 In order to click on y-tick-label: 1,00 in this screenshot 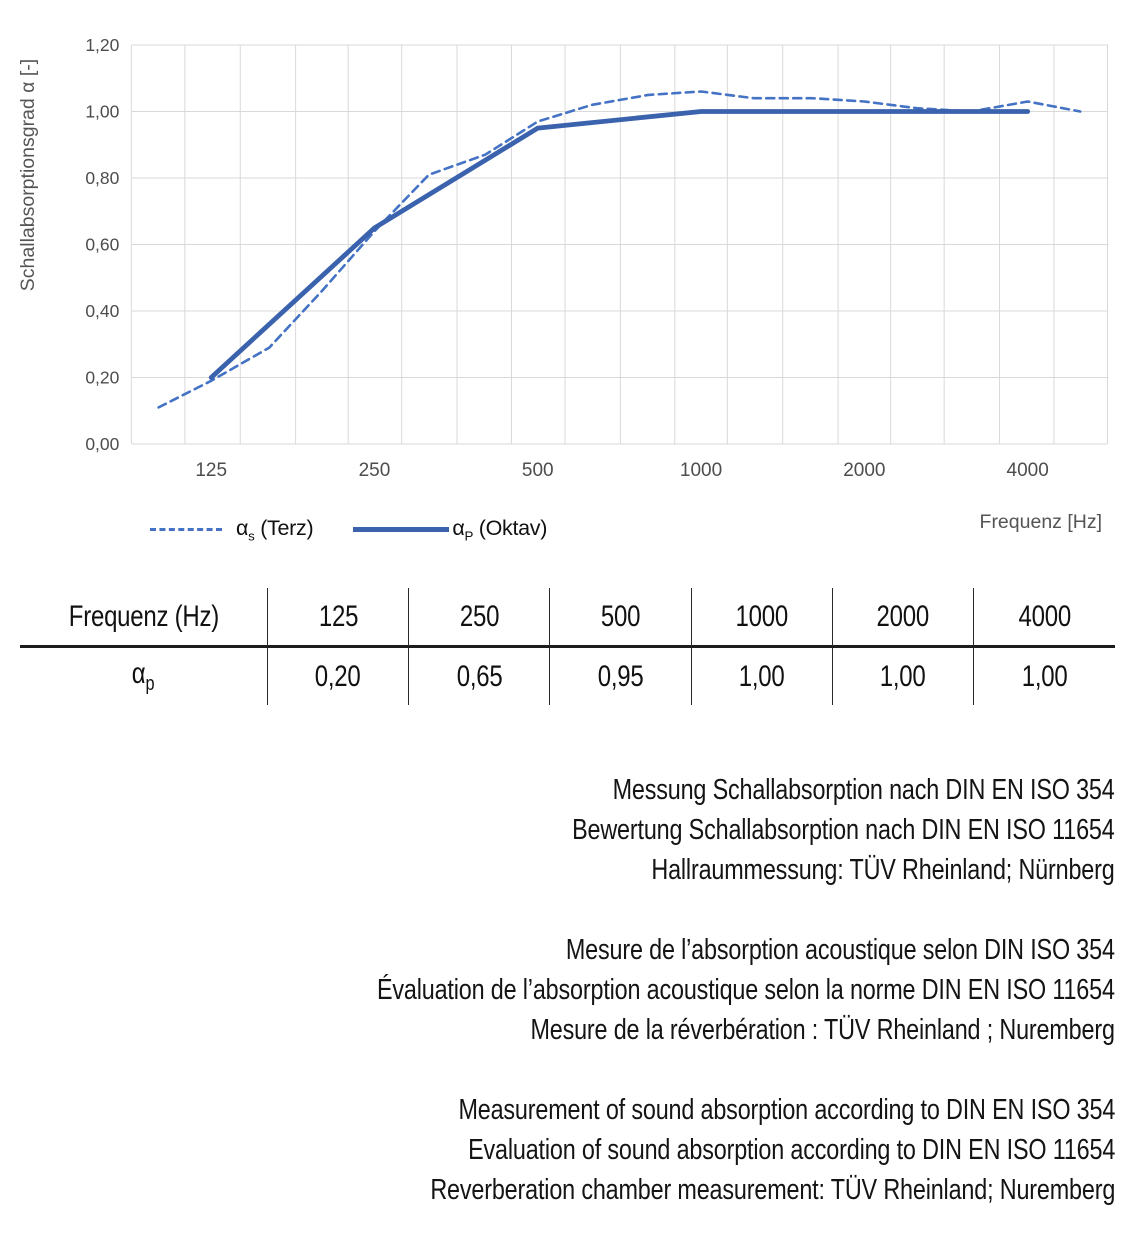, I will do `click(102, 112)`.